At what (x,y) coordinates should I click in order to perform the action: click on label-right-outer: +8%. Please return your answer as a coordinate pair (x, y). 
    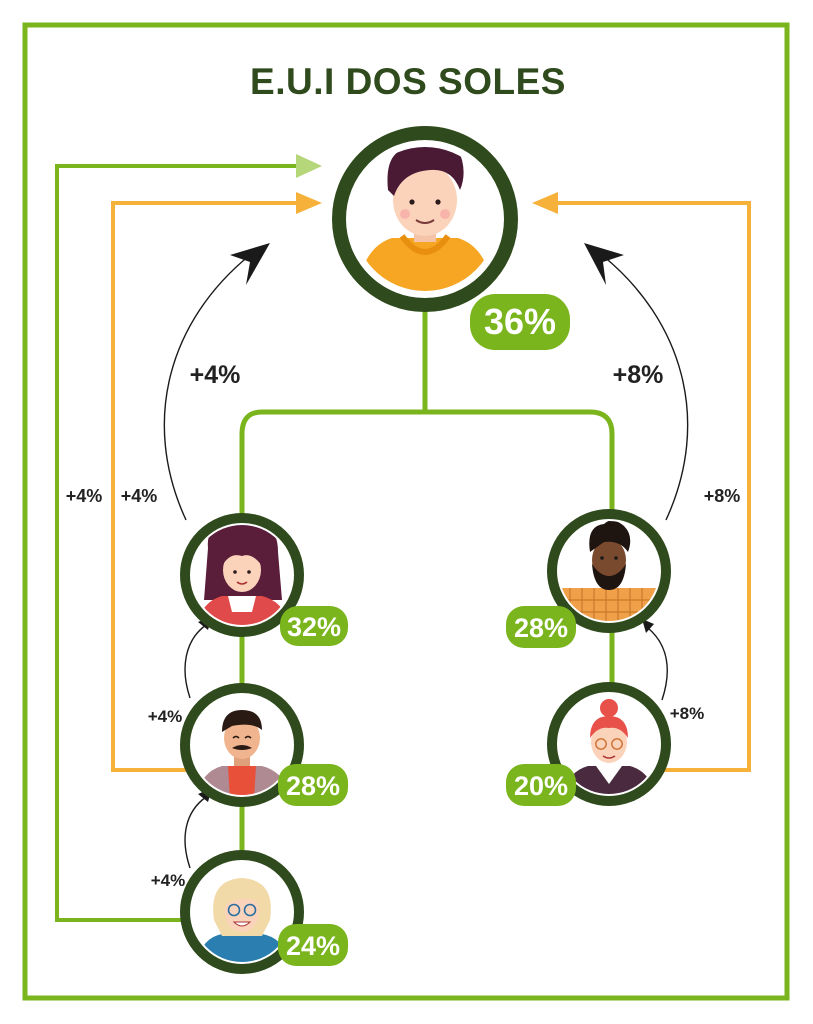
    Looking at the image, I should click on (722, 496).